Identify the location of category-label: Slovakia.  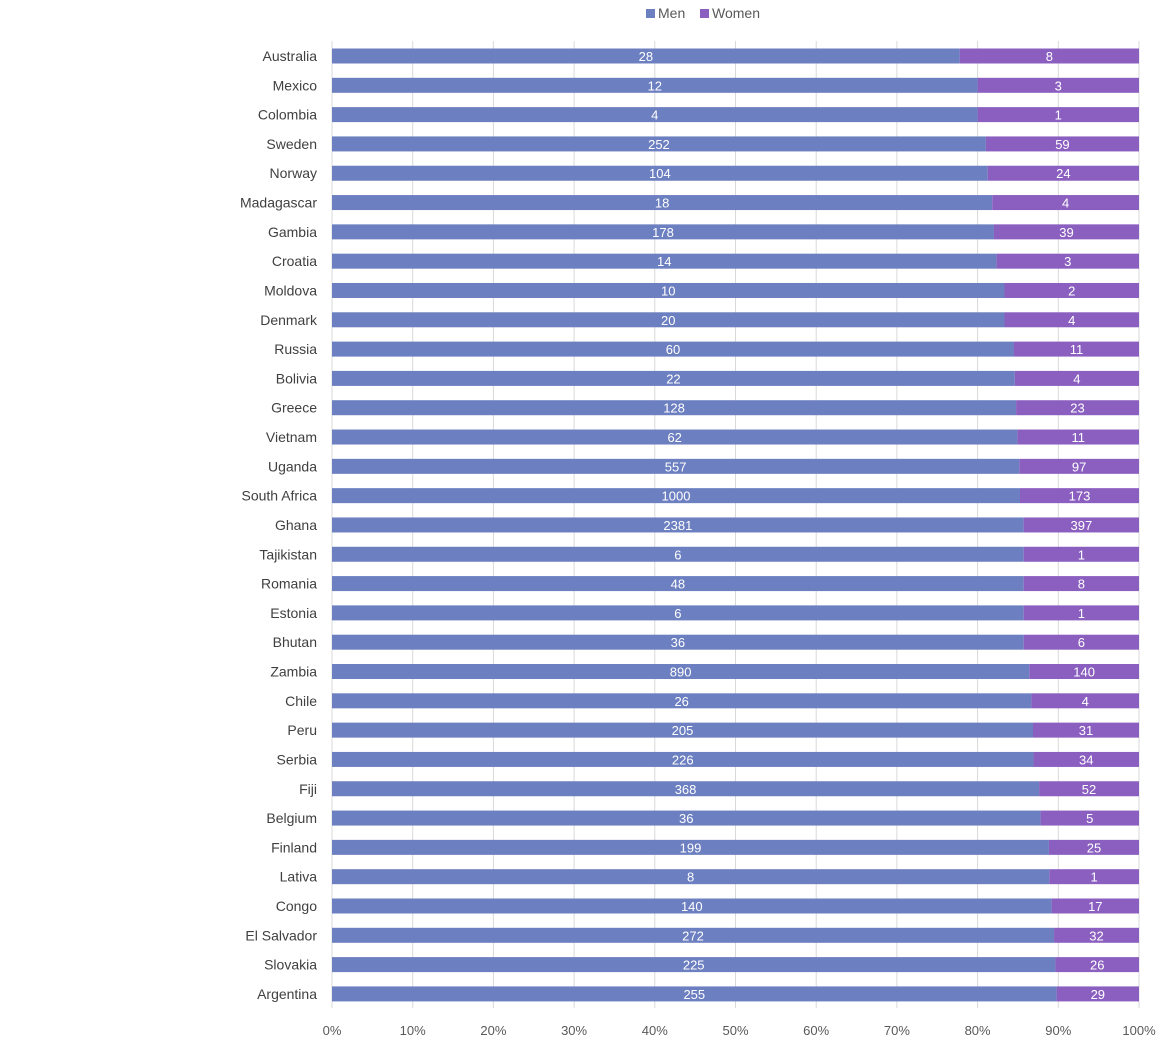
(290, 965).